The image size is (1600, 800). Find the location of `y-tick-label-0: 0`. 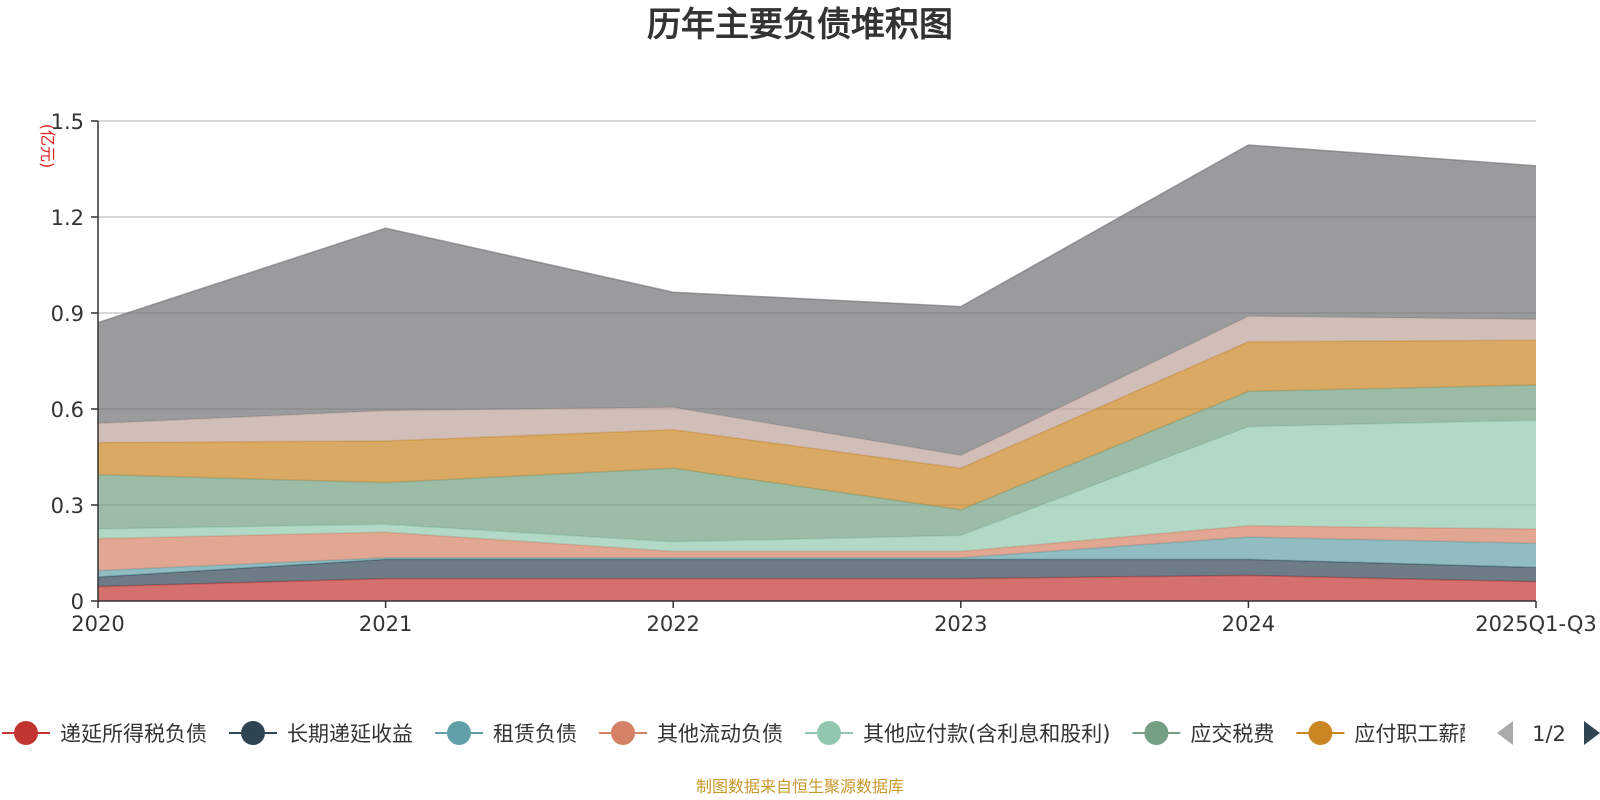

y-tick-label-0: 0 is located at coordinates (77, 602).